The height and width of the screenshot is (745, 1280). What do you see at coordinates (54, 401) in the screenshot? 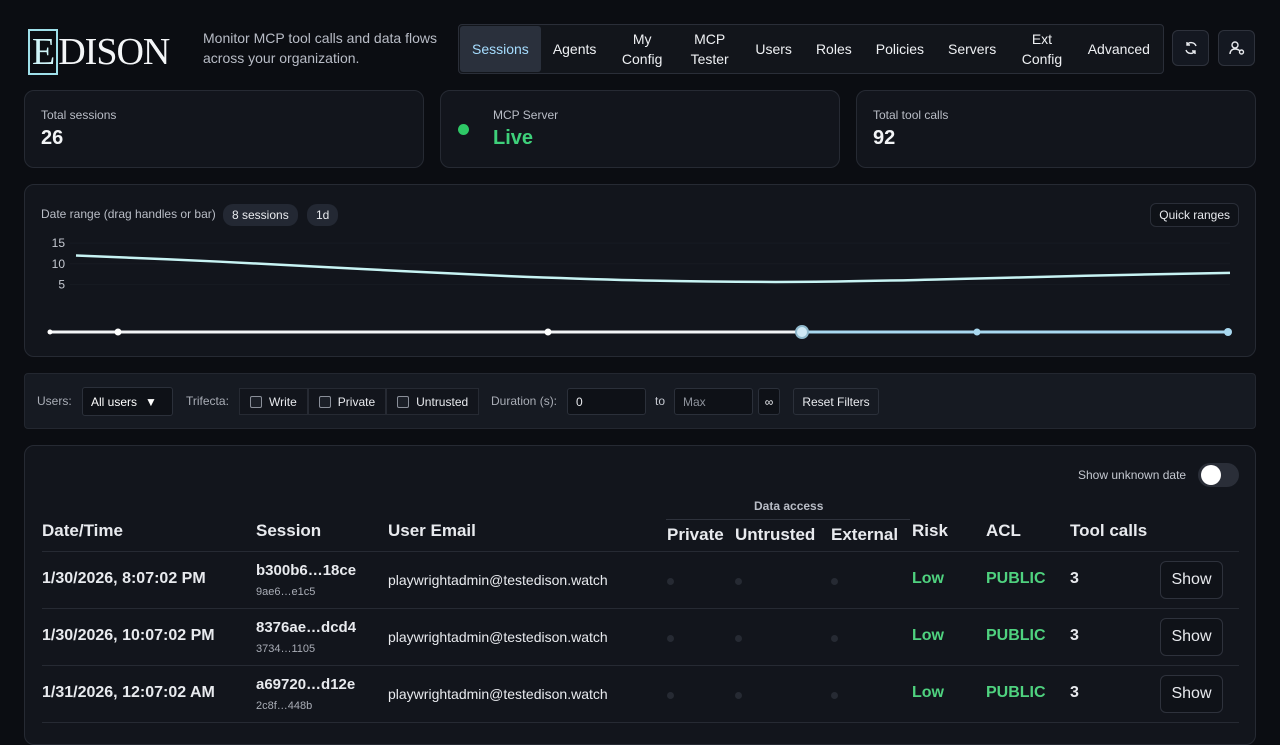
I see `users-label: Users:` at bounding box center [54, 401].